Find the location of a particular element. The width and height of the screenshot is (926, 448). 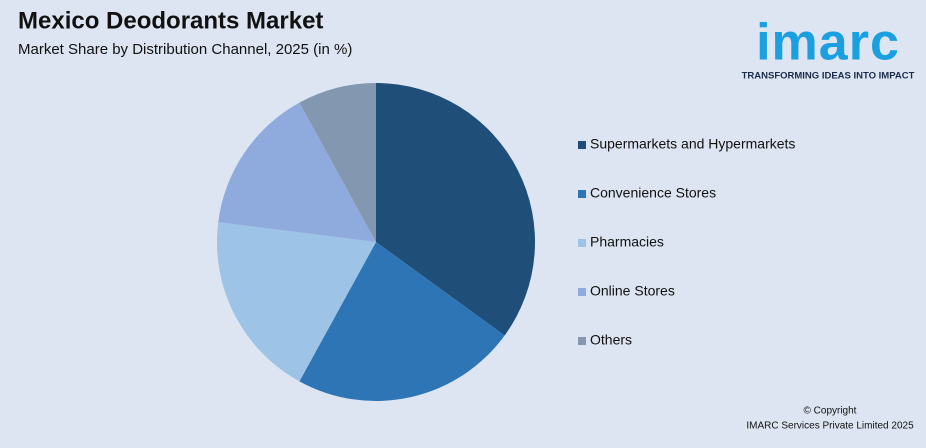

logo-name: imarc is located at coordinates (828, 43).